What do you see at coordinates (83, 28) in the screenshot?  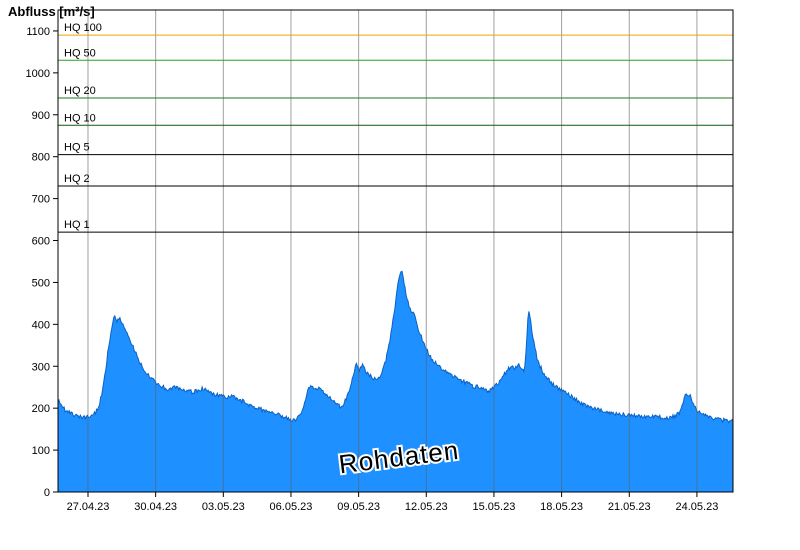 I see `hq-reference-label: HQ 100` at bounding box center [83, 28].